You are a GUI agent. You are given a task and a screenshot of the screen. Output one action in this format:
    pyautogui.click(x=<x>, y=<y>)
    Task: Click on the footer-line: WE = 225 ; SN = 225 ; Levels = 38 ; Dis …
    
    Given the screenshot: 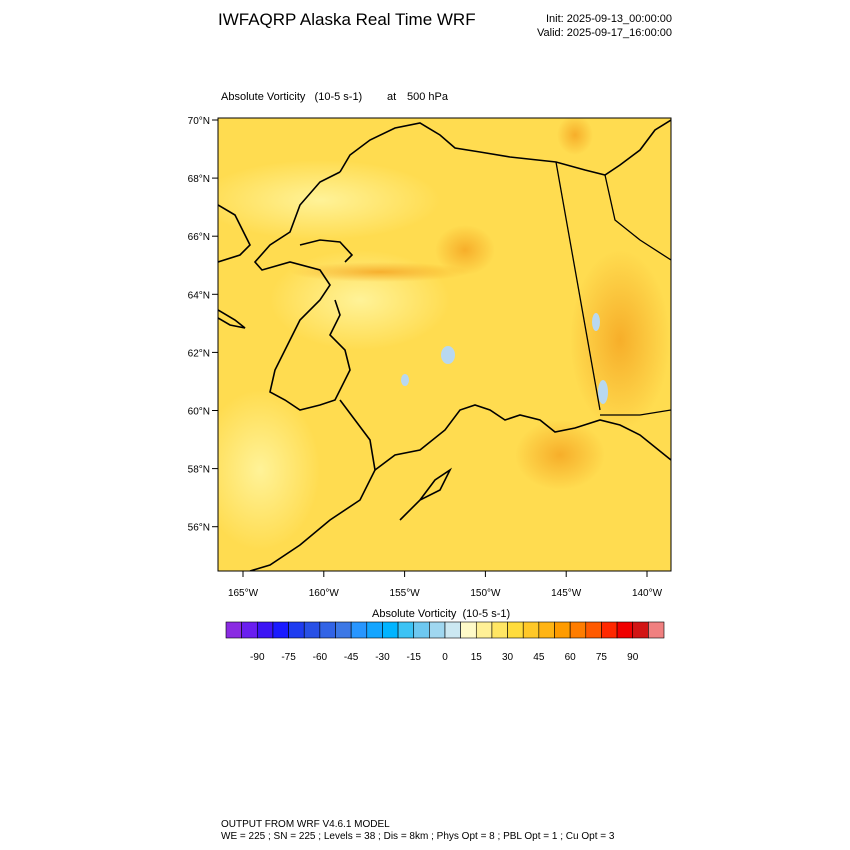 What is the action you would take?
    pyautogui.click(x=418, y=836)
    